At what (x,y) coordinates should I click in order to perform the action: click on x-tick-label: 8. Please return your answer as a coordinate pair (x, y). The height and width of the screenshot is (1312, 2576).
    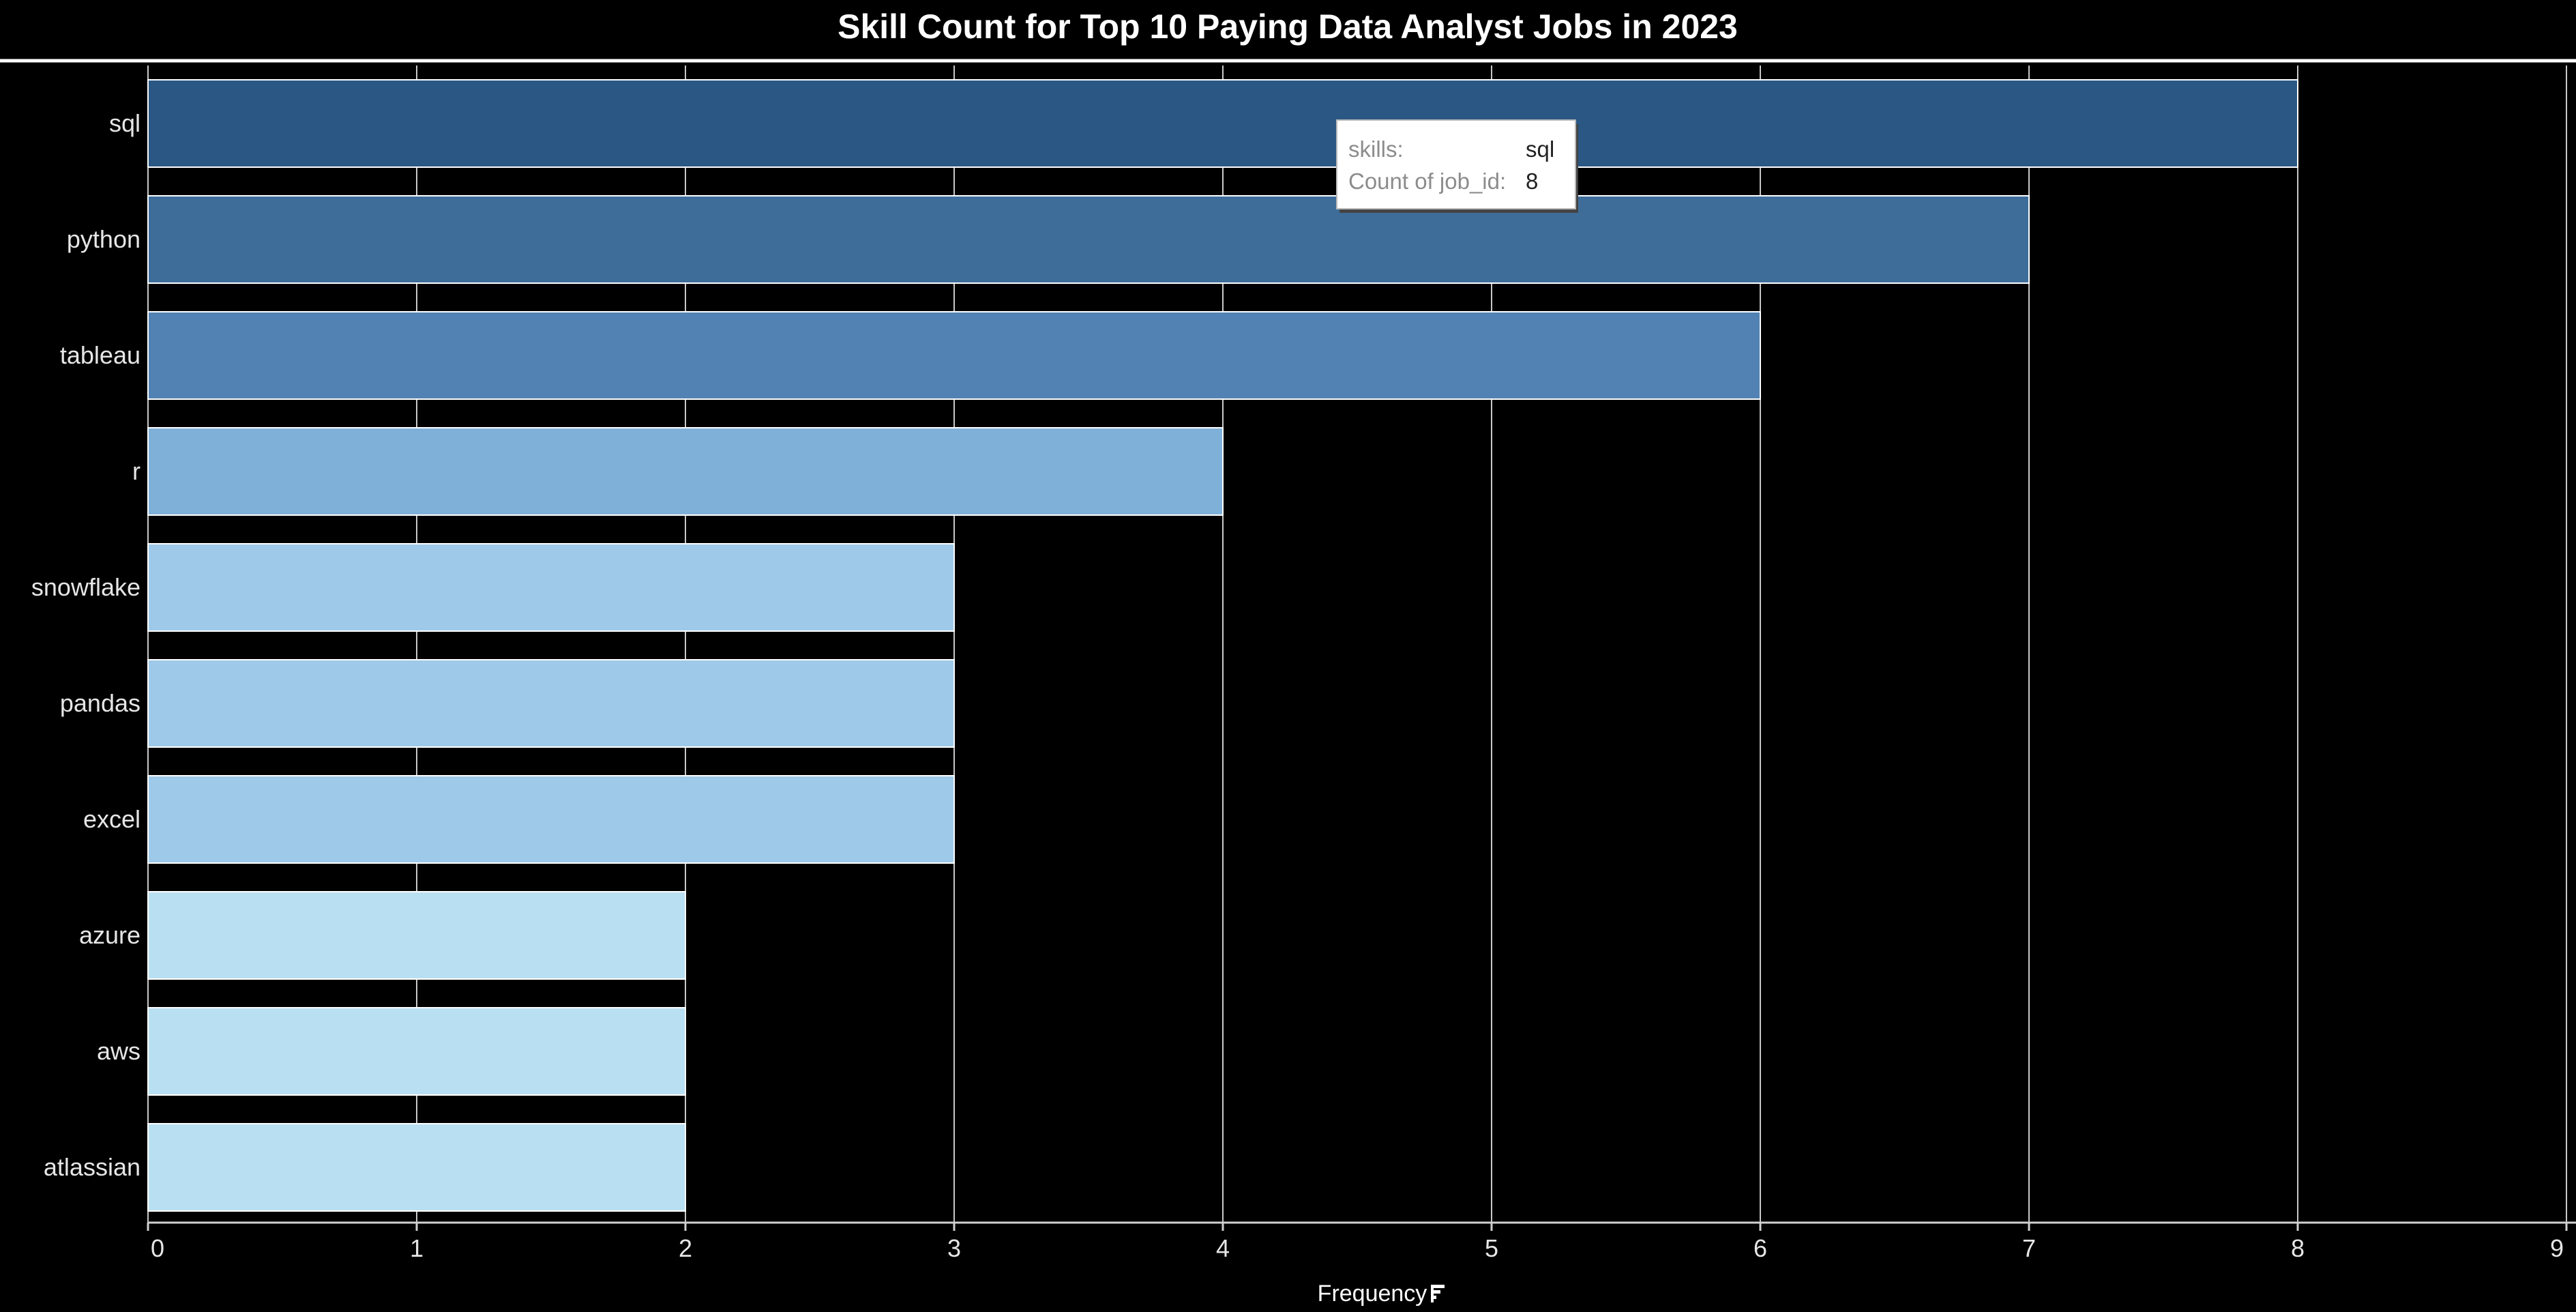
    Looking at the image, I should click on (2298, 1248).